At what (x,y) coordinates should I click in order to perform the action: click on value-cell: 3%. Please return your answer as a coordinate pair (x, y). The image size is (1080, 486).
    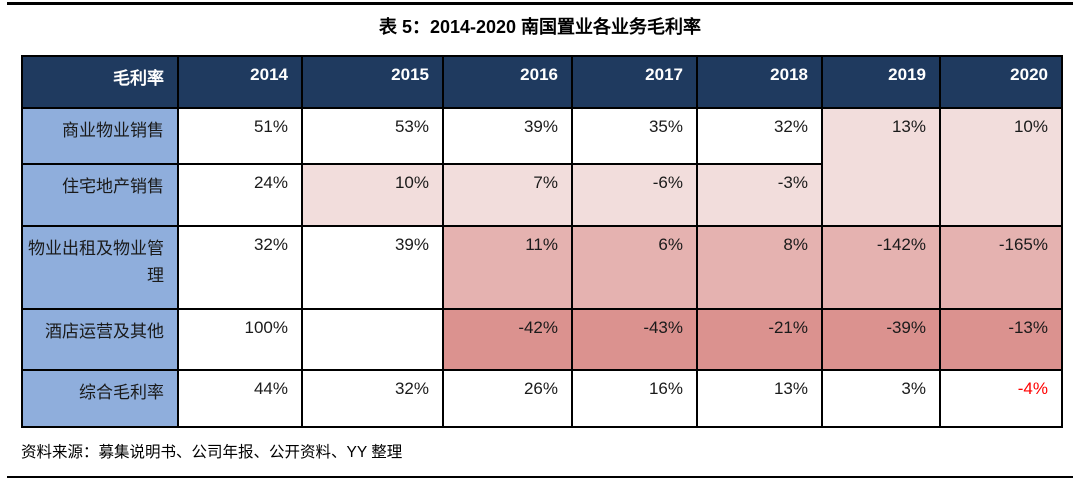
    Looking at the image, I should click on (881, 398).